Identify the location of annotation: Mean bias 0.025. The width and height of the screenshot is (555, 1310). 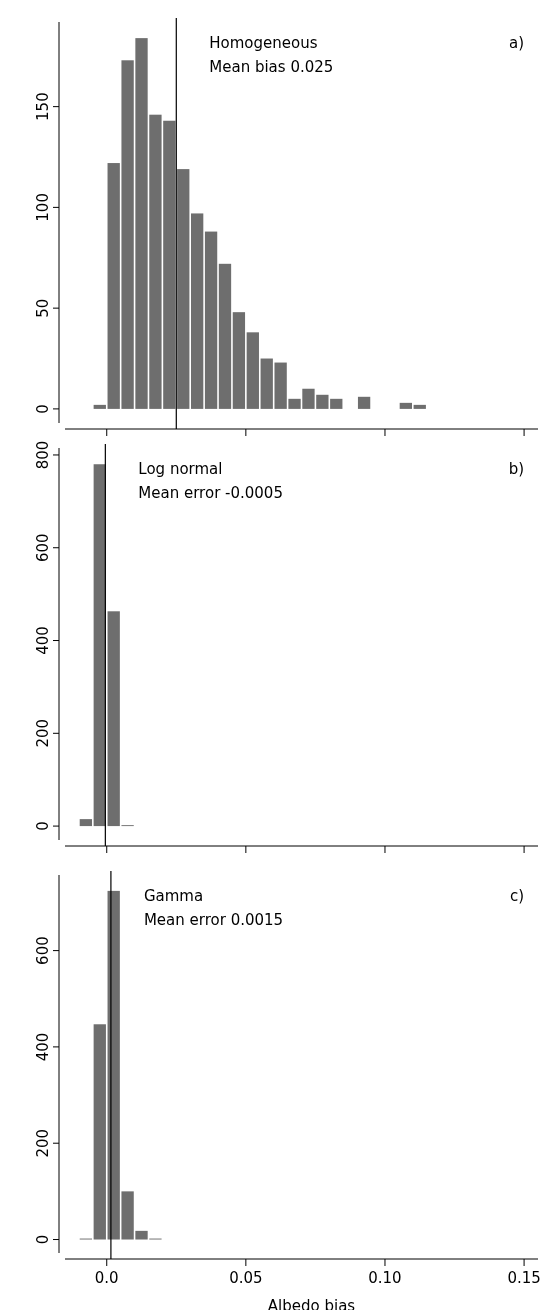
(271, 67).